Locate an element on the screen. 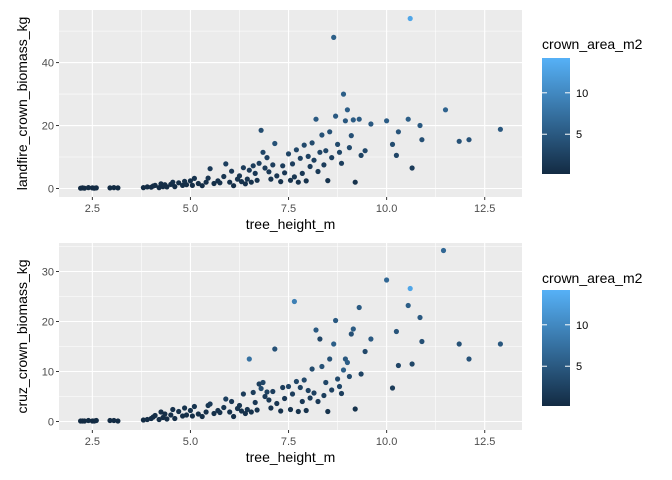 The height and width of the screenshot is (480, 672). y-tick-label: 10 is located at coordinates (48, 373).